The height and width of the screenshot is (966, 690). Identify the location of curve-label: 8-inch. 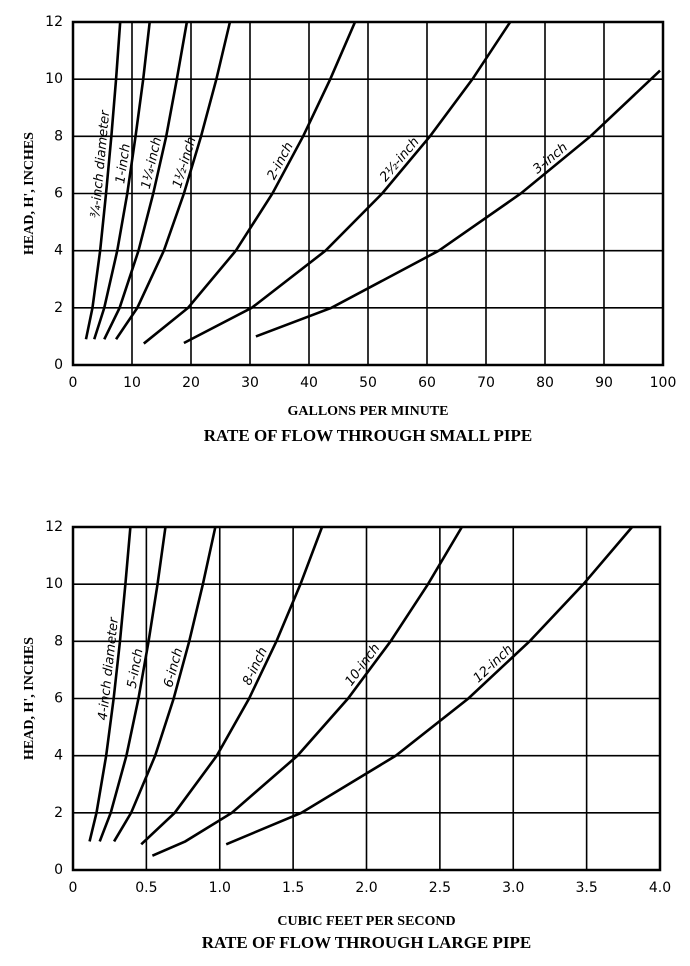
(255, 666).